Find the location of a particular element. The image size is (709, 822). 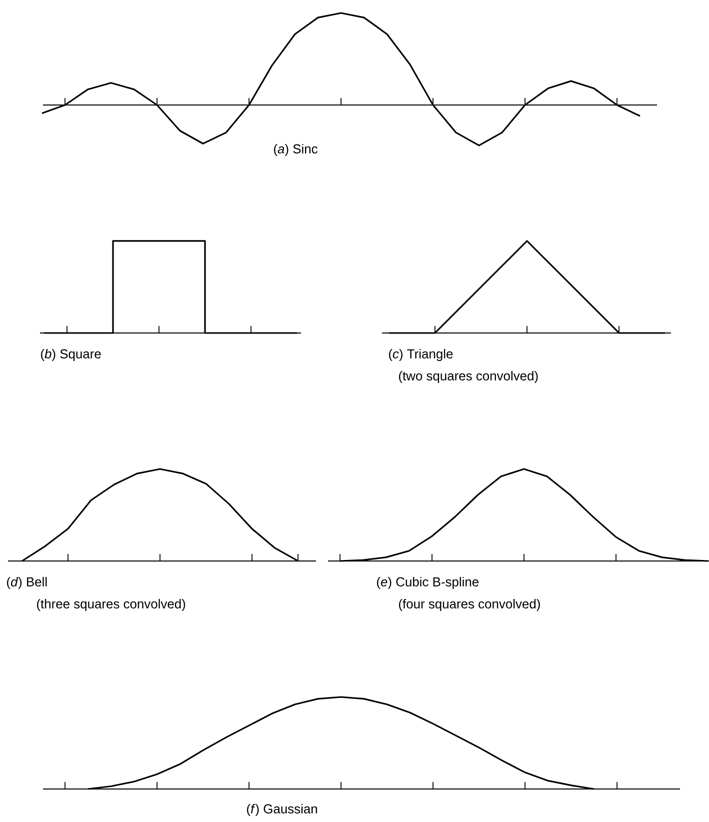

text: (two squares convolved) is located at coordinates (468, 377).